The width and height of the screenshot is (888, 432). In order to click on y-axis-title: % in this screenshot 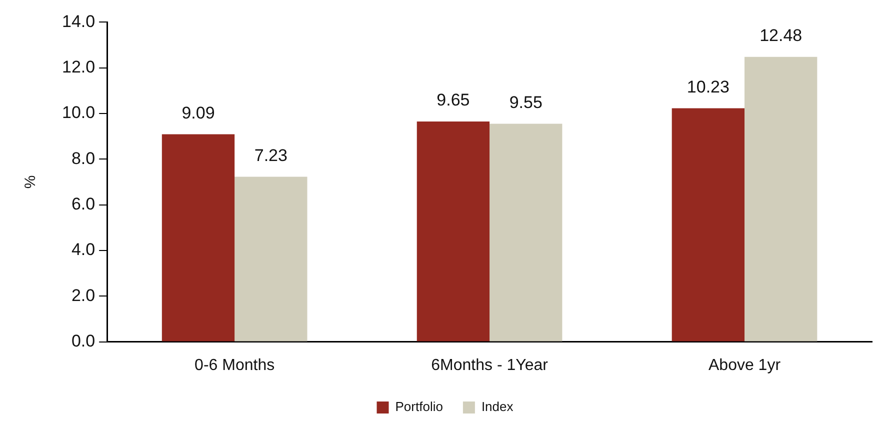, I will do `click(31, 182)`.